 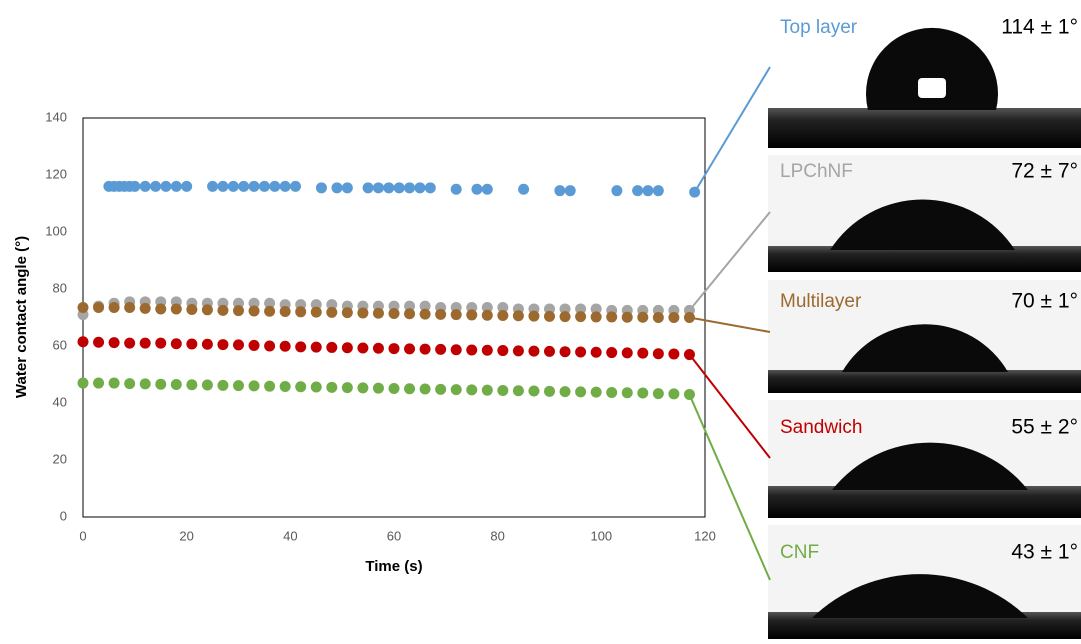 I want to click on droplet-label: CNF, so click(x=799, y=552).